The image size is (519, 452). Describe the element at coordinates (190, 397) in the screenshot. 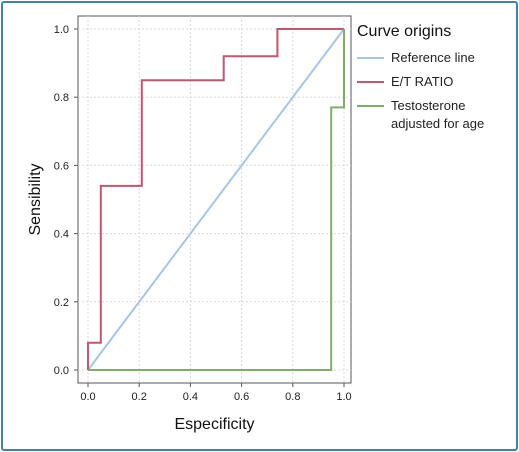

I see `x-tick-label: 0.4` at that location.